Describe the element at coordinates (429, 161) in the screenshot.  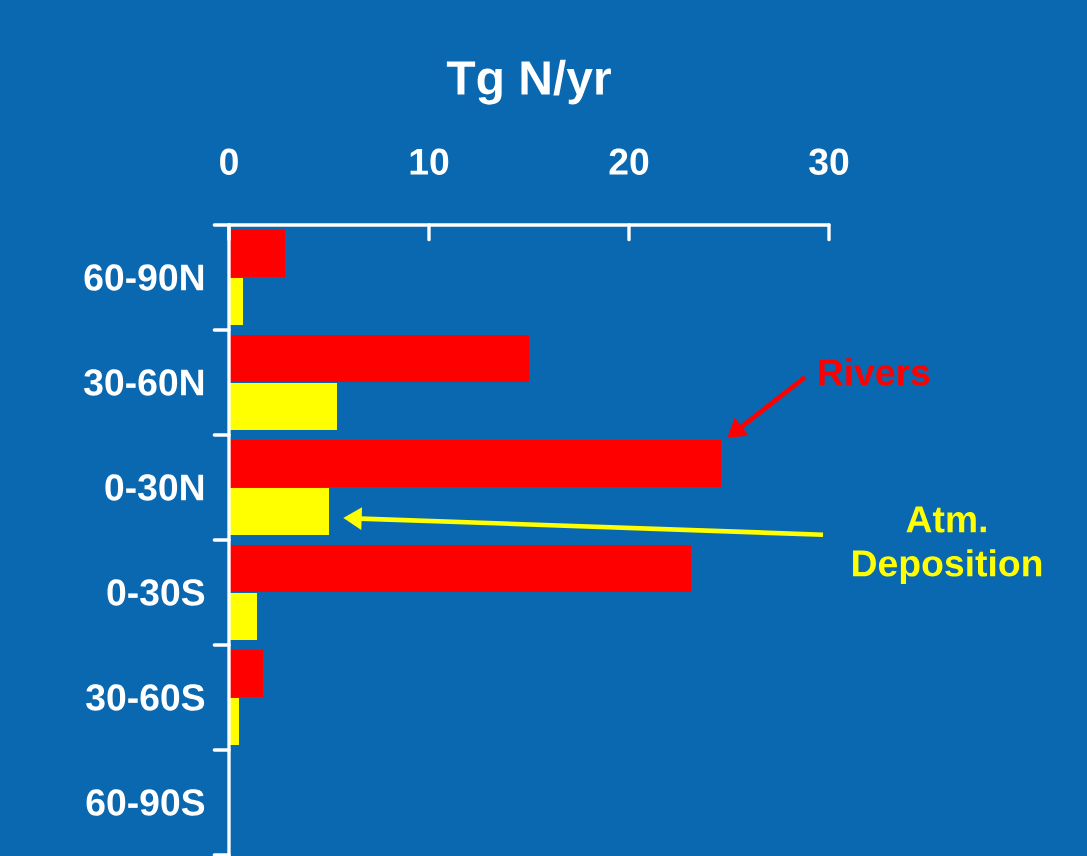
I see `x-tick-label: 10` at that location.